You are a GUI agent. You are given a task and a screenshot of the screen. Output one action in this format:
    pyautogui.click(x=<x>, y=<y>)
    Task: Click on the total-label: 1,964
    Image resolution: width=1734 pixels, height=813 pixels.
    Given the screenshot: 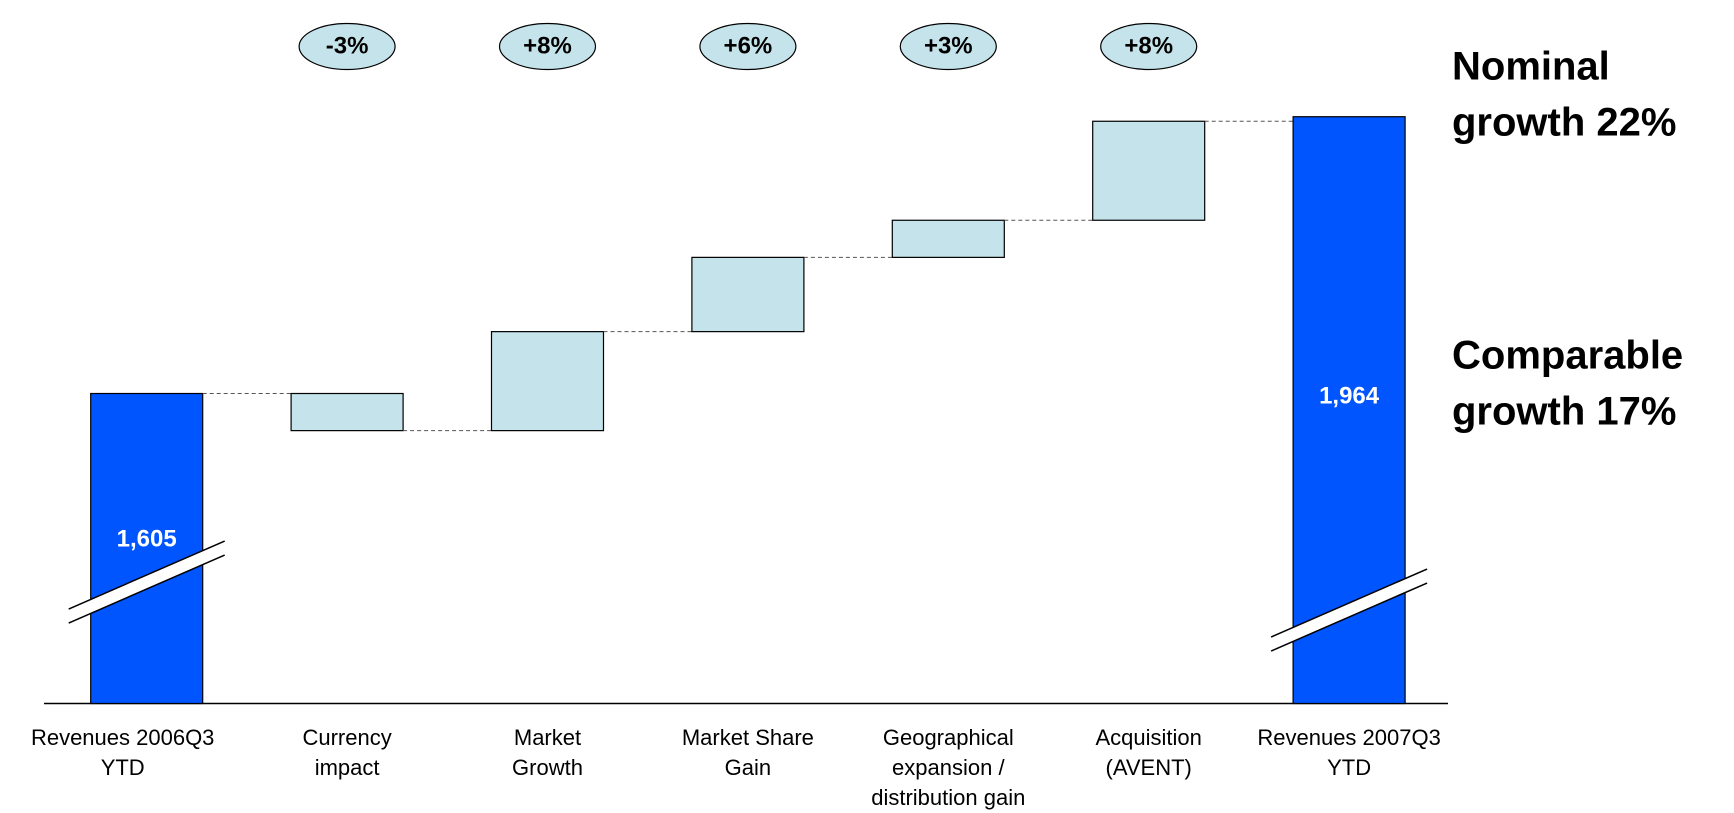 What is the action you would take?
    pyautogui.click(x=1349, y=395)
    